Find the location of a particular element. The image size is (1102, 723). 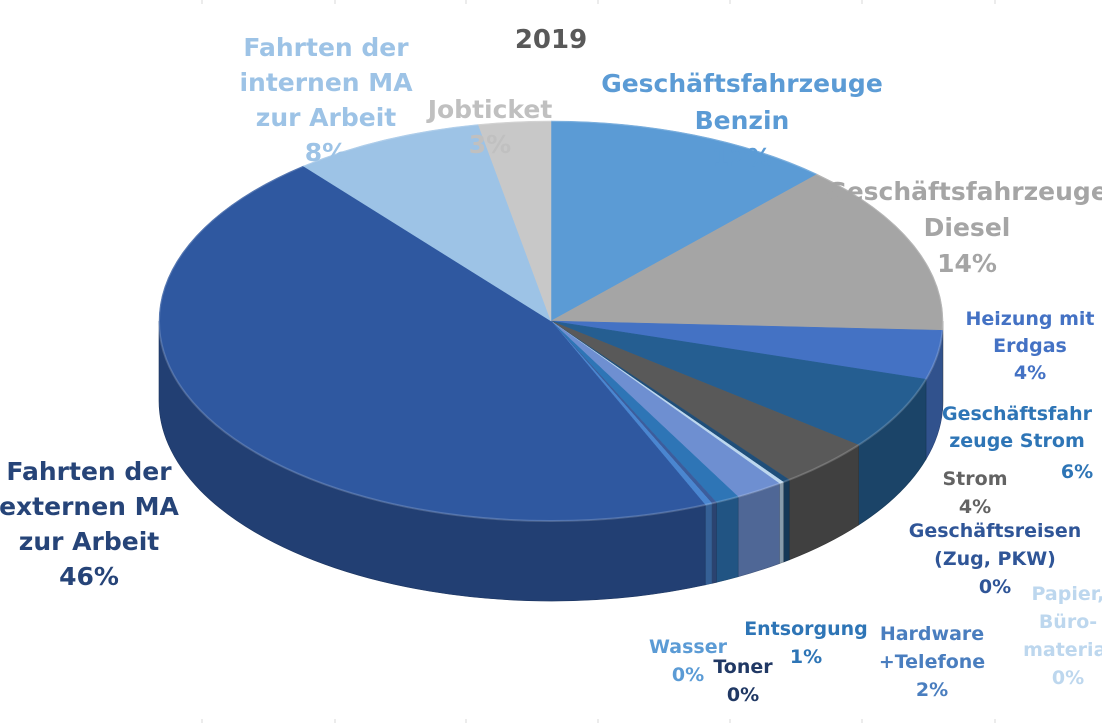

data-label-strom: Strom 4% is located at coordinates (975, 493).